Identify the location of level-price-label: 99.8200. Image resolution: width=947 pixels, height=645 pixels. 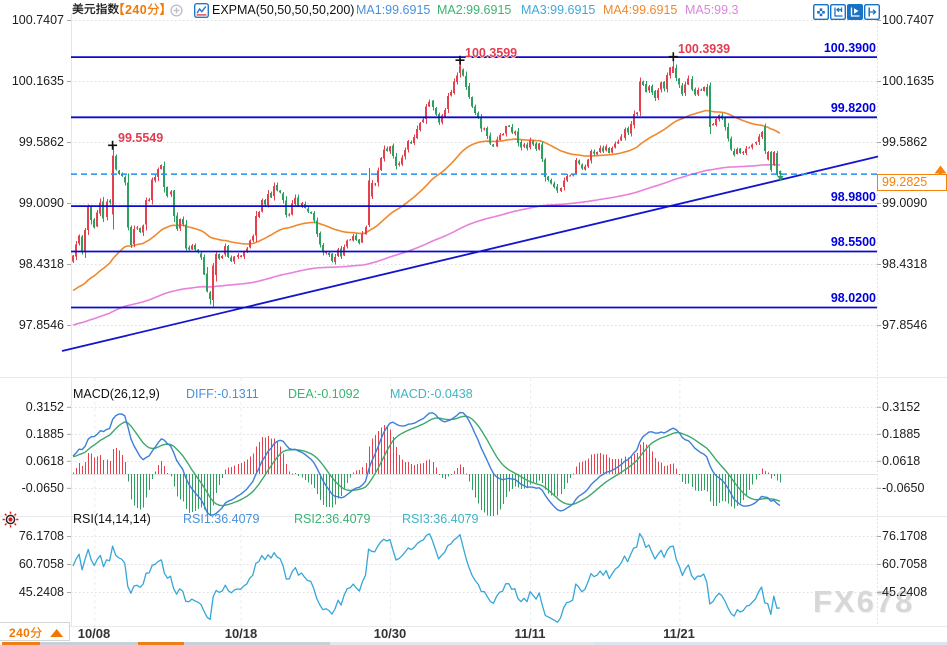
(853, 108).